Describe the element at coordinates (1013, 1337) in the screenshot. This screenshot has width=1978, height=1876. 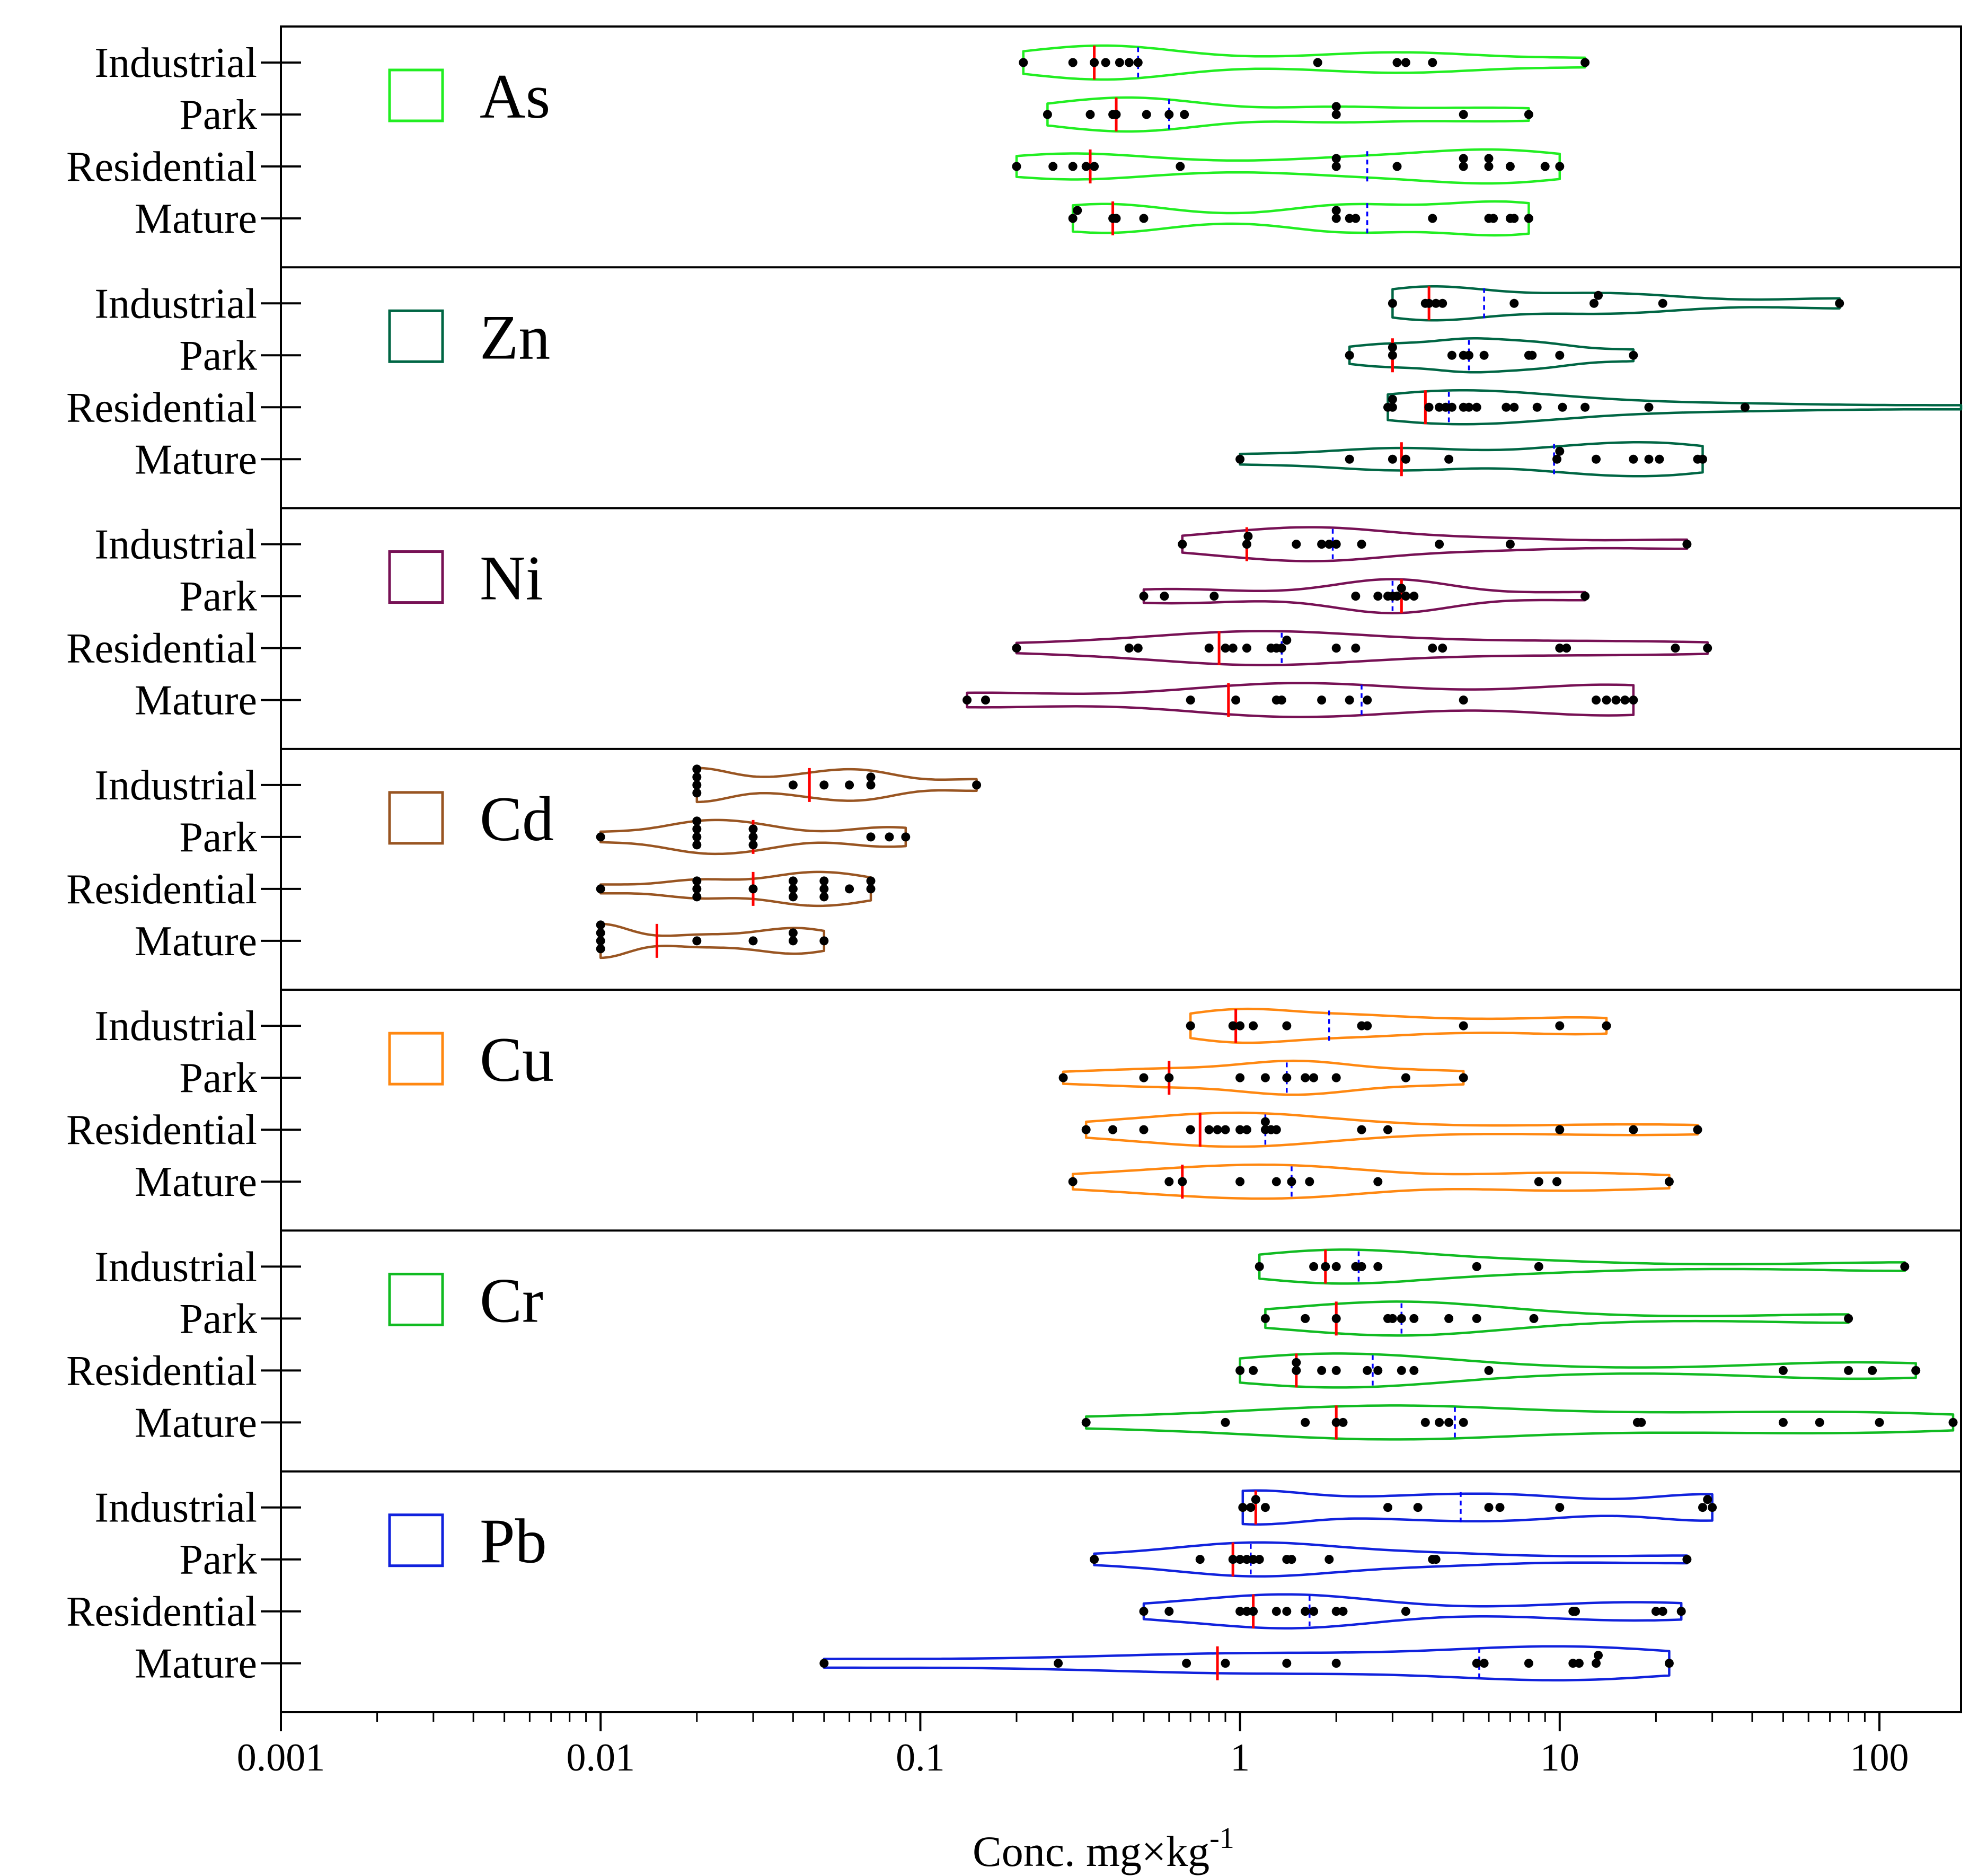
I see `panel-cr: Cr Industrial Park Residential Mature` at that location.